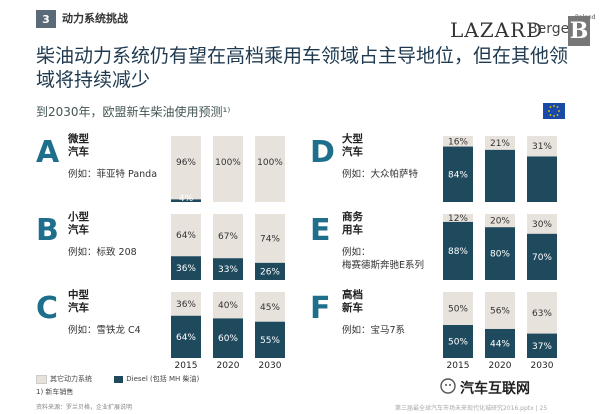 The width and height of the screenshot is (600, 414). Describe the element at coordinates (373, 330) in the screenshot. I see `panel-example-f: 例如：宝马7系` at that location.